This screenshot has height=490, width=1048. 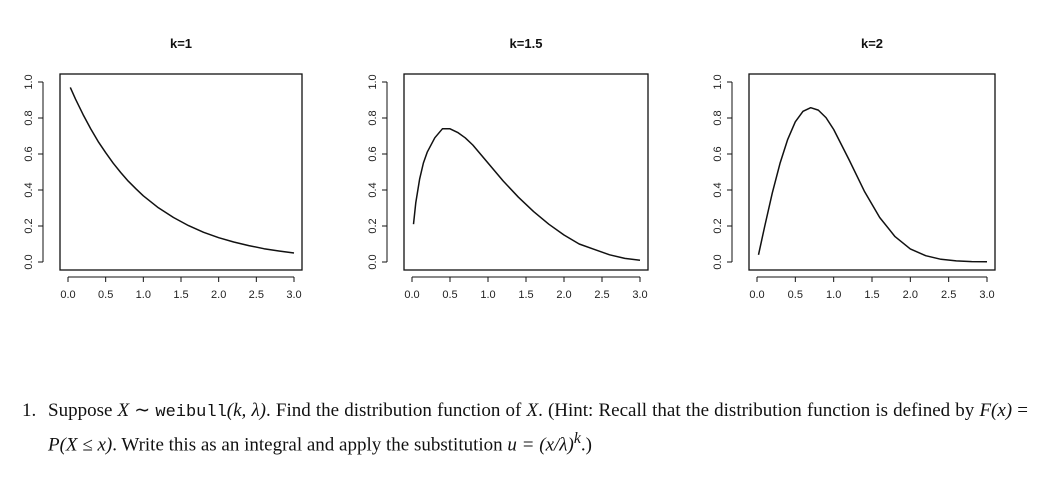 I want to click on cdf-expression: F(x), so click(x=996, y=410).